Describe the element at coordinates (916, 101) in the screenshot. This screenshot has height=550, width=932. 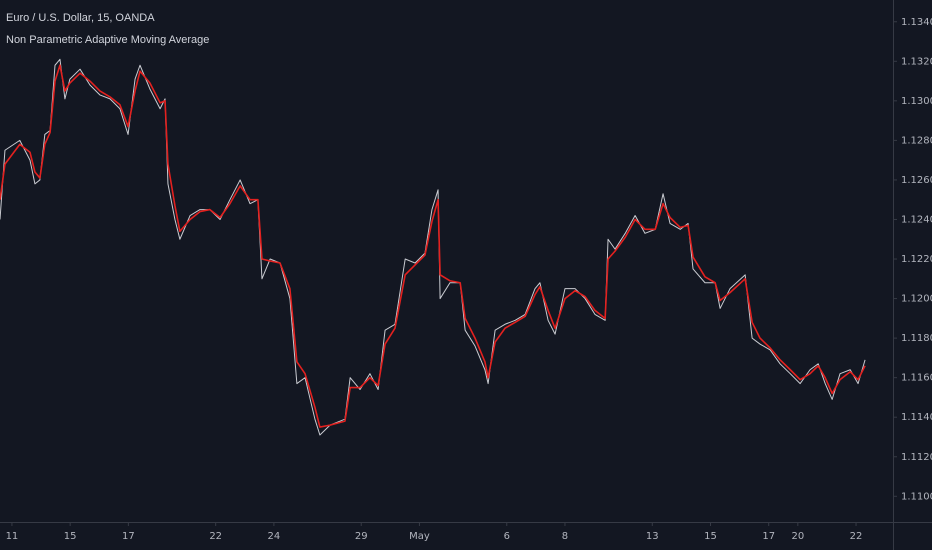
I see `y-tick-label: 1.13000` at that location.